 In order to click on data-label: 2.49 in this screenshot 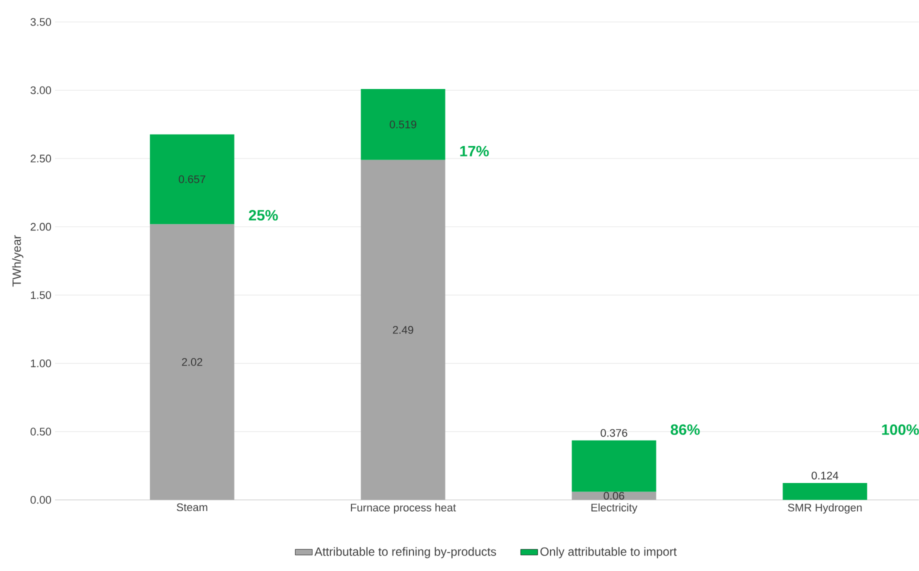, I will do `click(403, 330)`.